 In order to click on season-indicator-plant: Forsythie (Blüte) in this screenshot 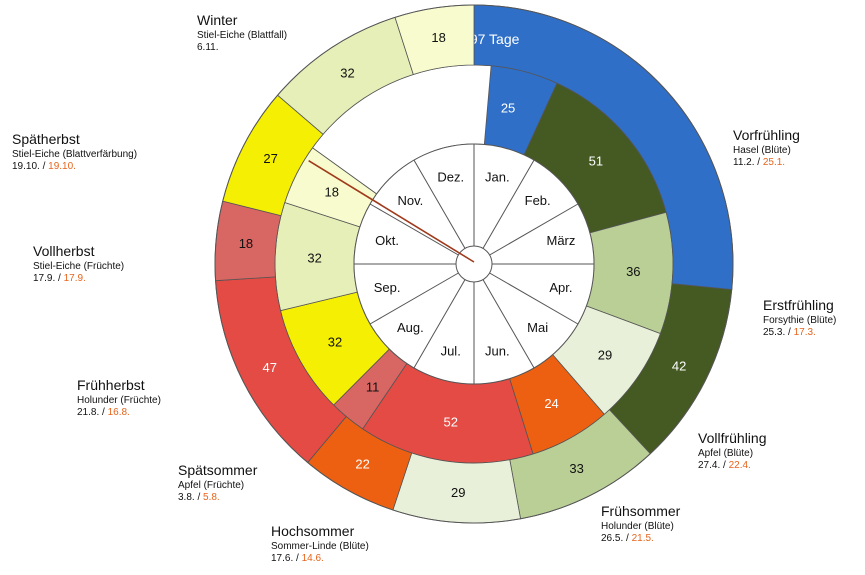, I will do `click(800, 320)`.